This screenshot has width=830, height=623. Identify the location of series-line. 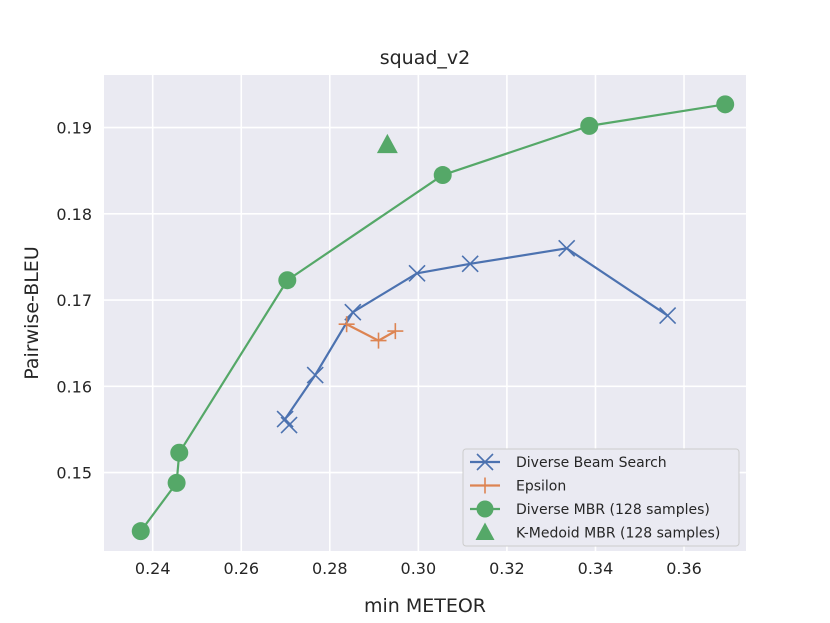
(476, 336).